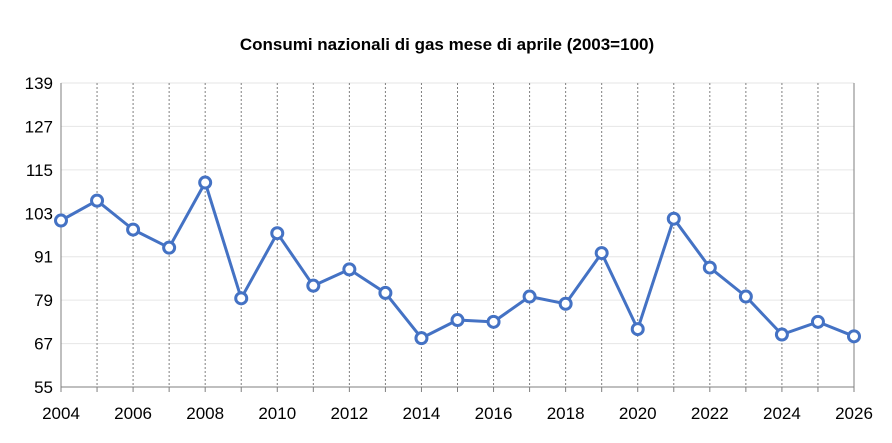 This screenshot has width=892, height=443. Describe the element at coordinates (494, 413) in the screenshot. I see `x-tick-label: 2016` at that location.